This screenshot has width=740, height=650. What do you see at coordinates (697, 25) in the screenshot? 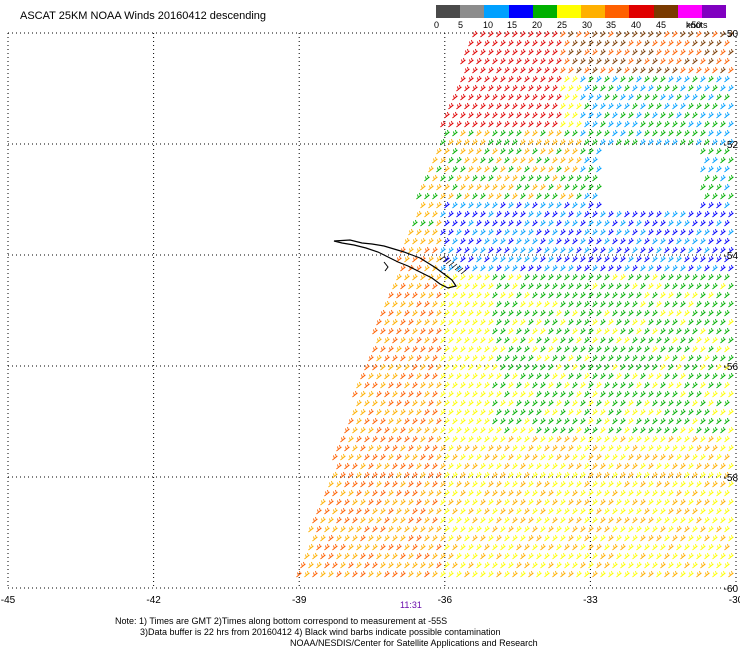
I see `colorbar-unit: knots` at bounding box center [697, 25].